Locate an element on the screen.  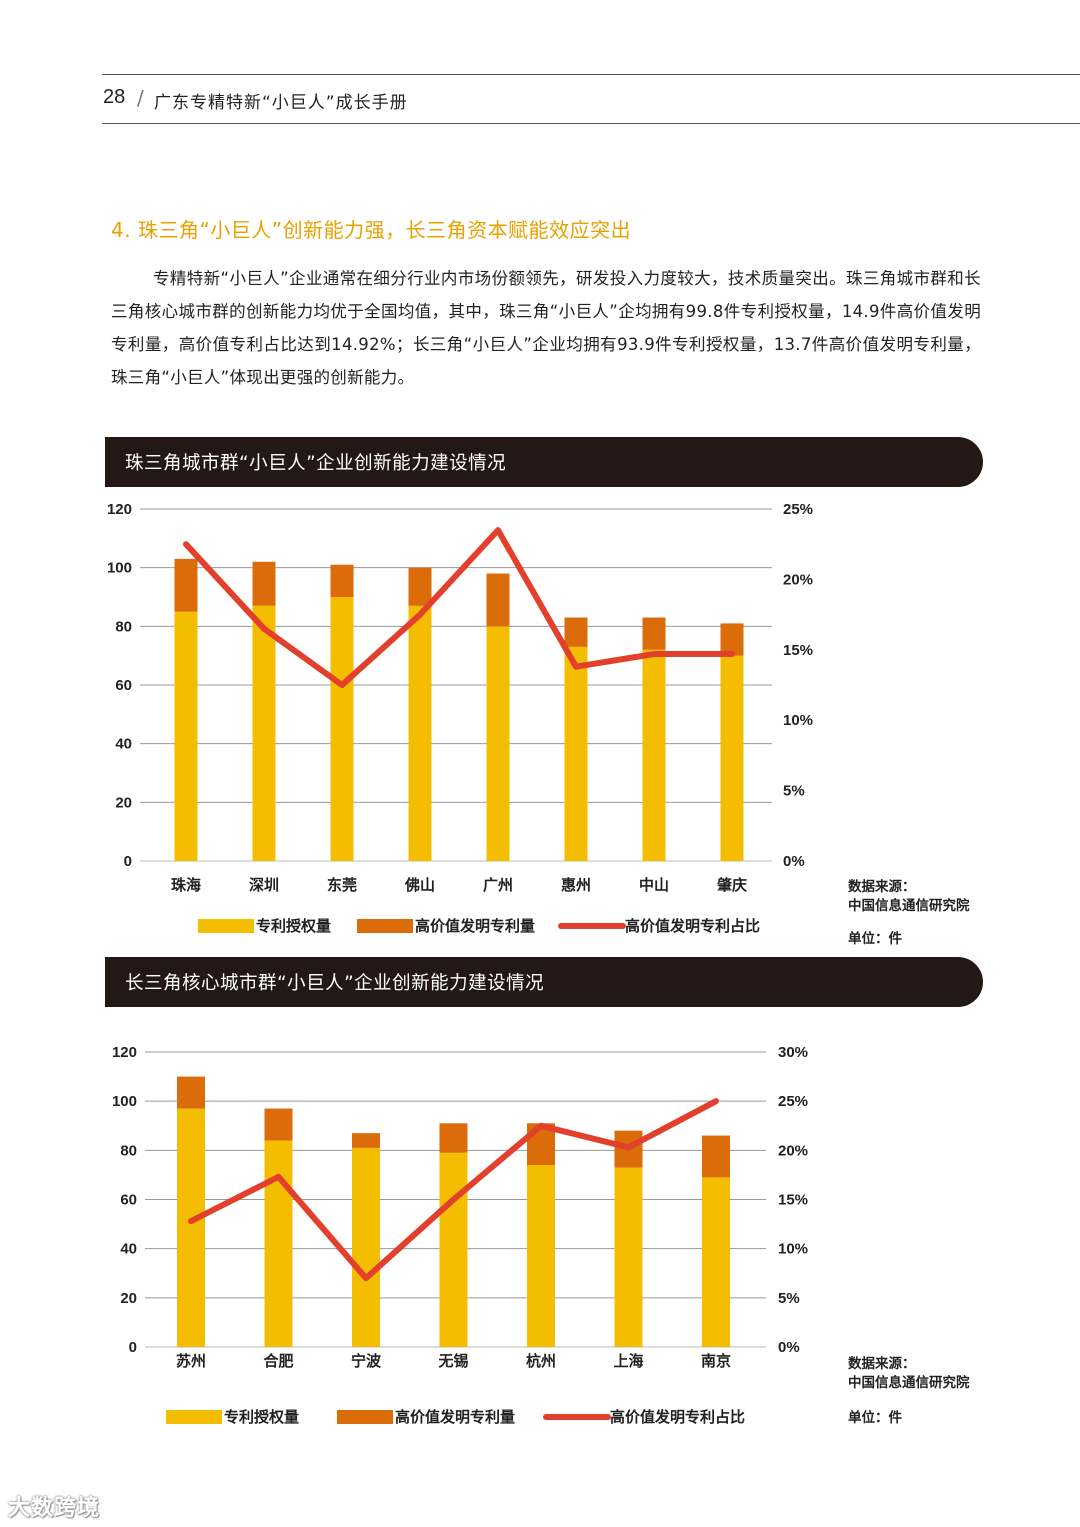
chart1-title: 珠三角城市群“小巨人”企业创新能力建设情况 is located at coordinates (316, 463).